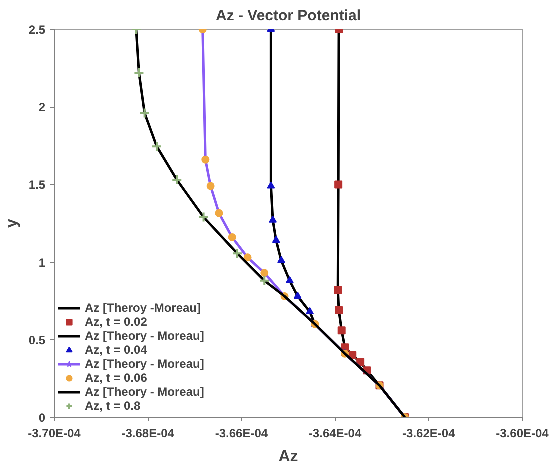  Describe the element at coordinates (143, 308) in the screenshot. I see `legend-label: Az [Theroy -Moreau]` at that location.